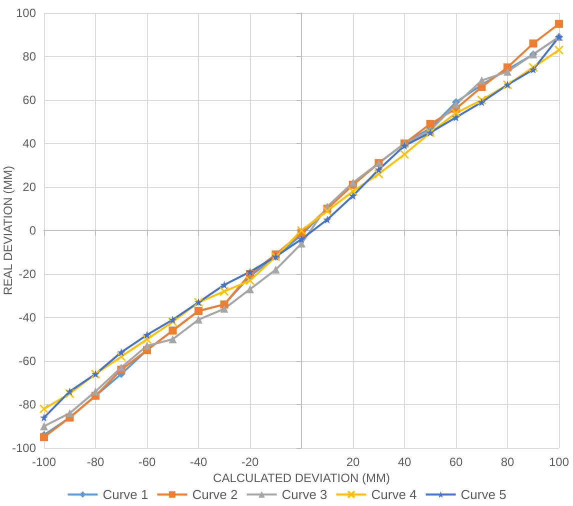  What do you see at coordinates (250, 462) in the screenshot?
I see `x-tick-label: -20` at bounding box center [250, 462].